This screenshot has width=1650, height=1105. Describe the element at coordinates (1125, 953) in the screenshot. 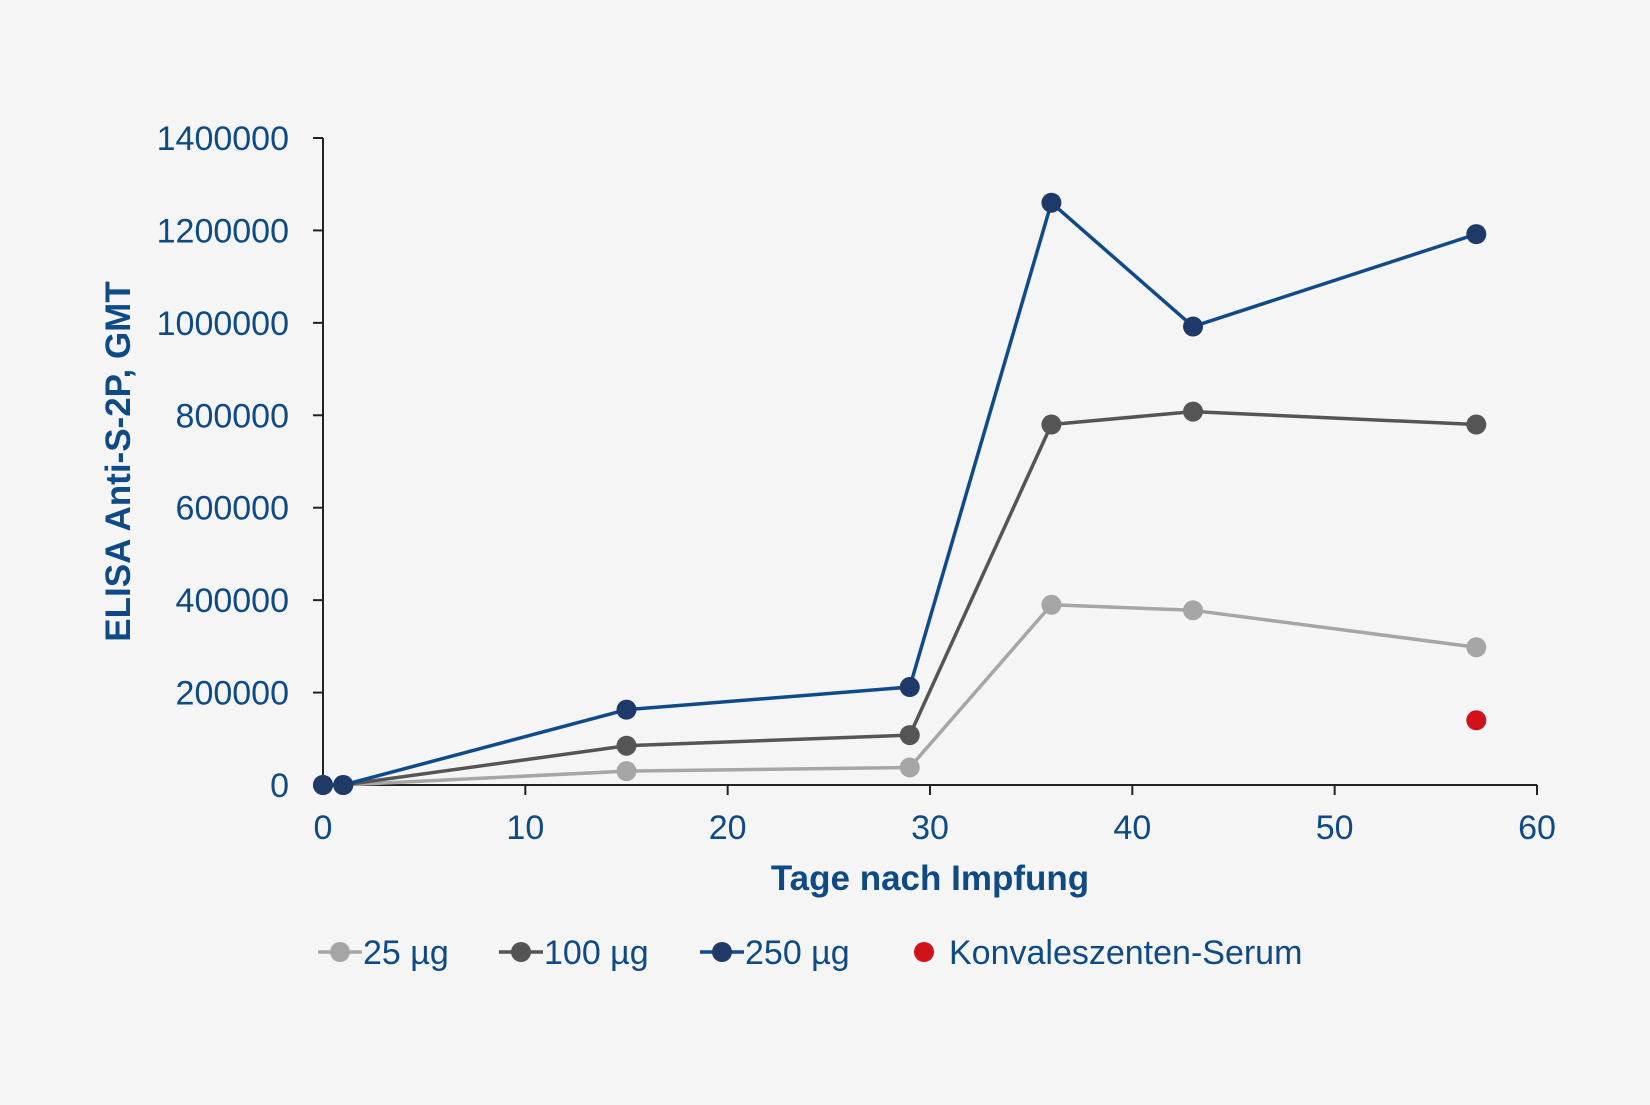

I see `legend-label: Konvaleszenten-Serum` at that location.